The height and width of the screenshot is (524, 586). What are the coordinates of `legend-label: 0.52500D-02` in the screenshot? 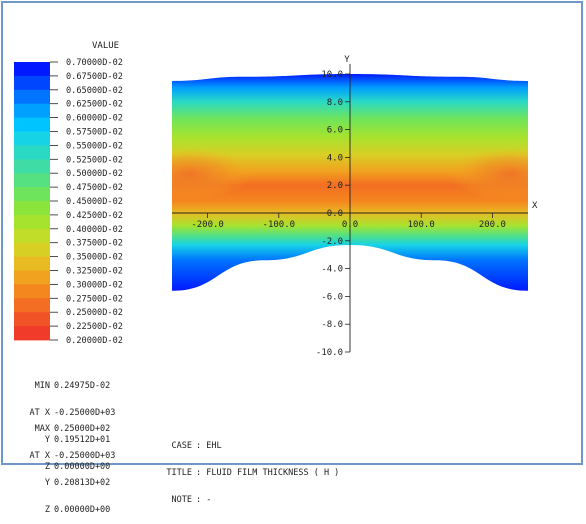 It's located at (94, 160).